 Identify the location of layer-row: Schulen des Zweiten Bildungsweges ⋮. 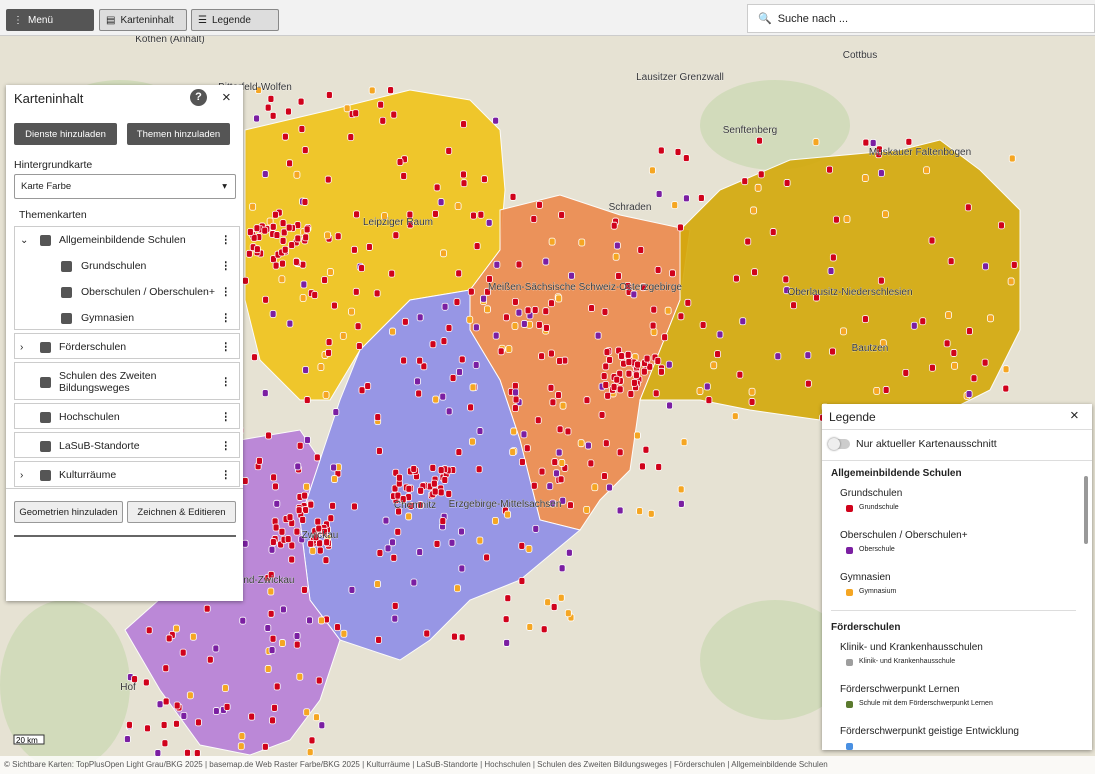
(127, 382).